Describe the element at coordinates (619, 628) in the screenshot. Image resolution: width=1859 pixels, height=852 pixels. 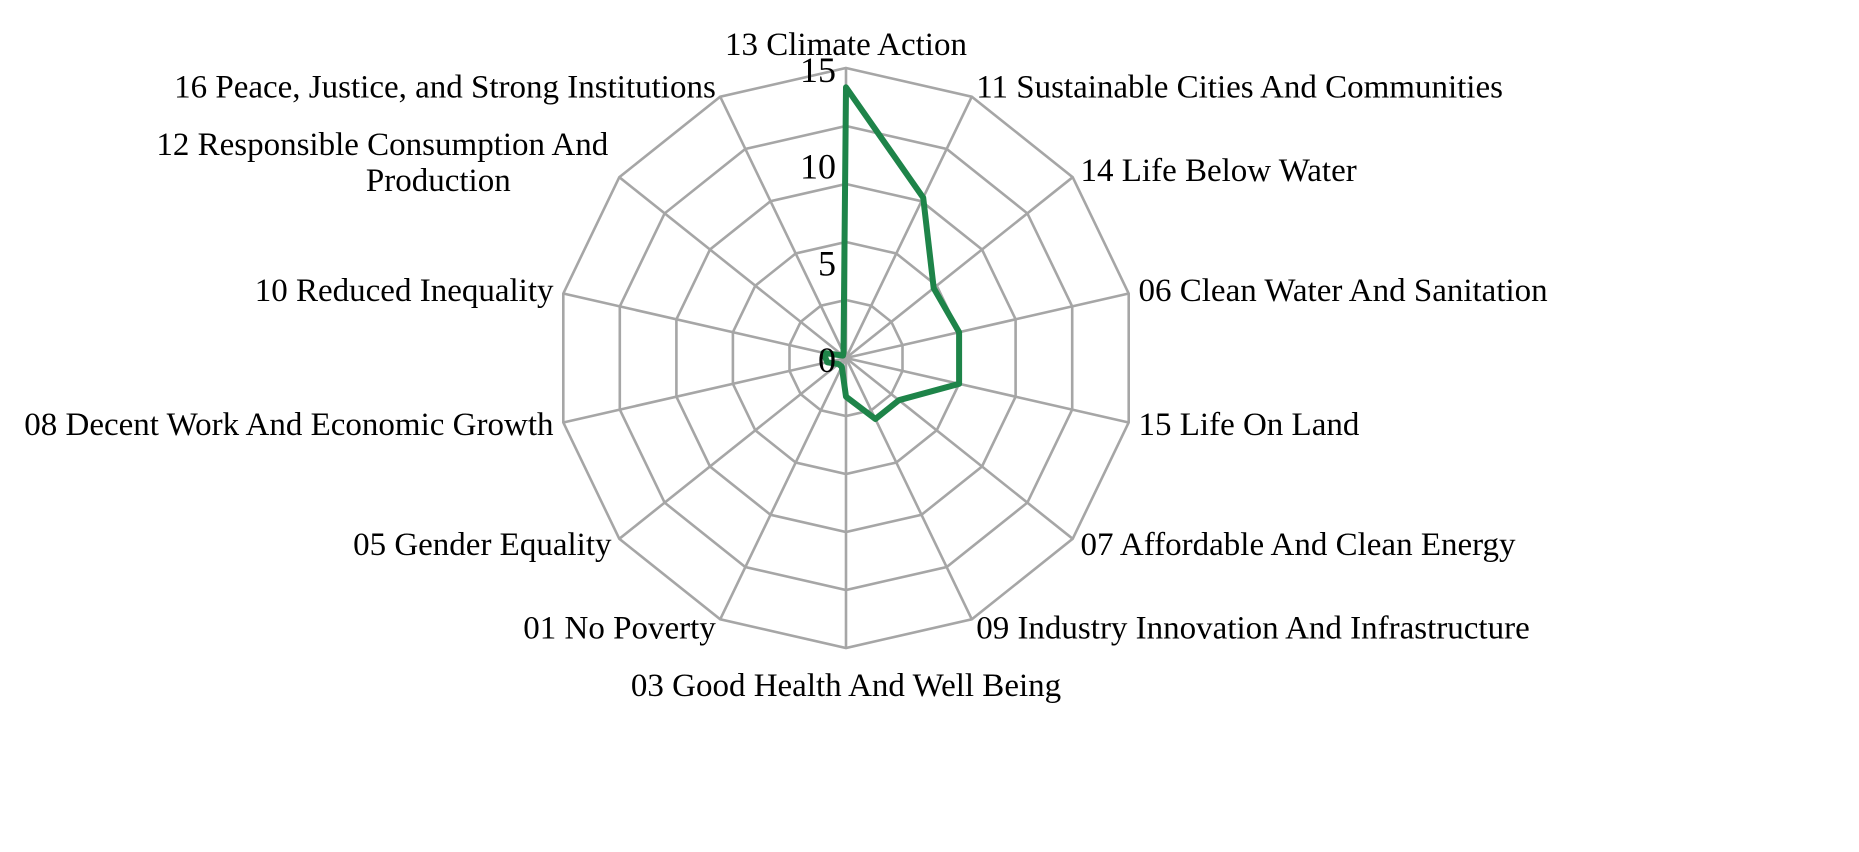
I see `axis-label: 01 No Poverty` at that location.